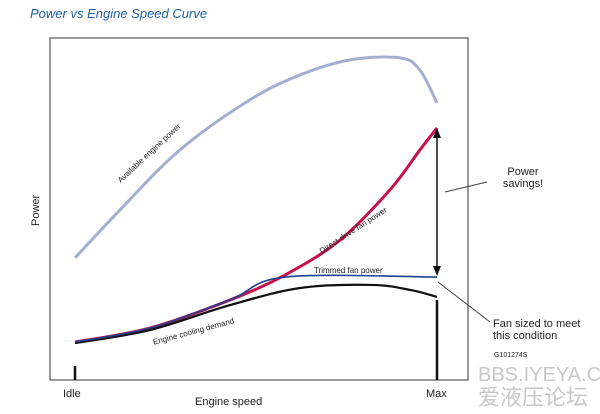 Image resolution: width=600 pixels, height=414 pixels. What do you see at coordinates (256, 314) in the screenshot?
I see `series-line-engine-cooling-demand` at bounding box center [256, 314].